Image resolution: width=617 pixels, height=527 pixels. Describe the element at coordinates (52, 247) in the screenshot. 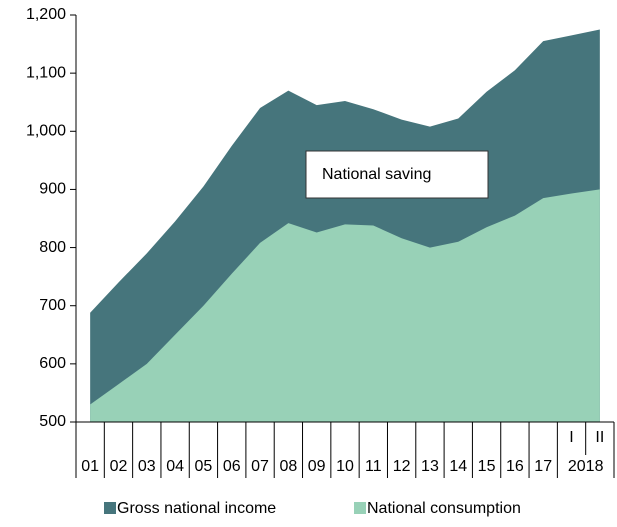

I see `y-tick-label: 800` at that location.